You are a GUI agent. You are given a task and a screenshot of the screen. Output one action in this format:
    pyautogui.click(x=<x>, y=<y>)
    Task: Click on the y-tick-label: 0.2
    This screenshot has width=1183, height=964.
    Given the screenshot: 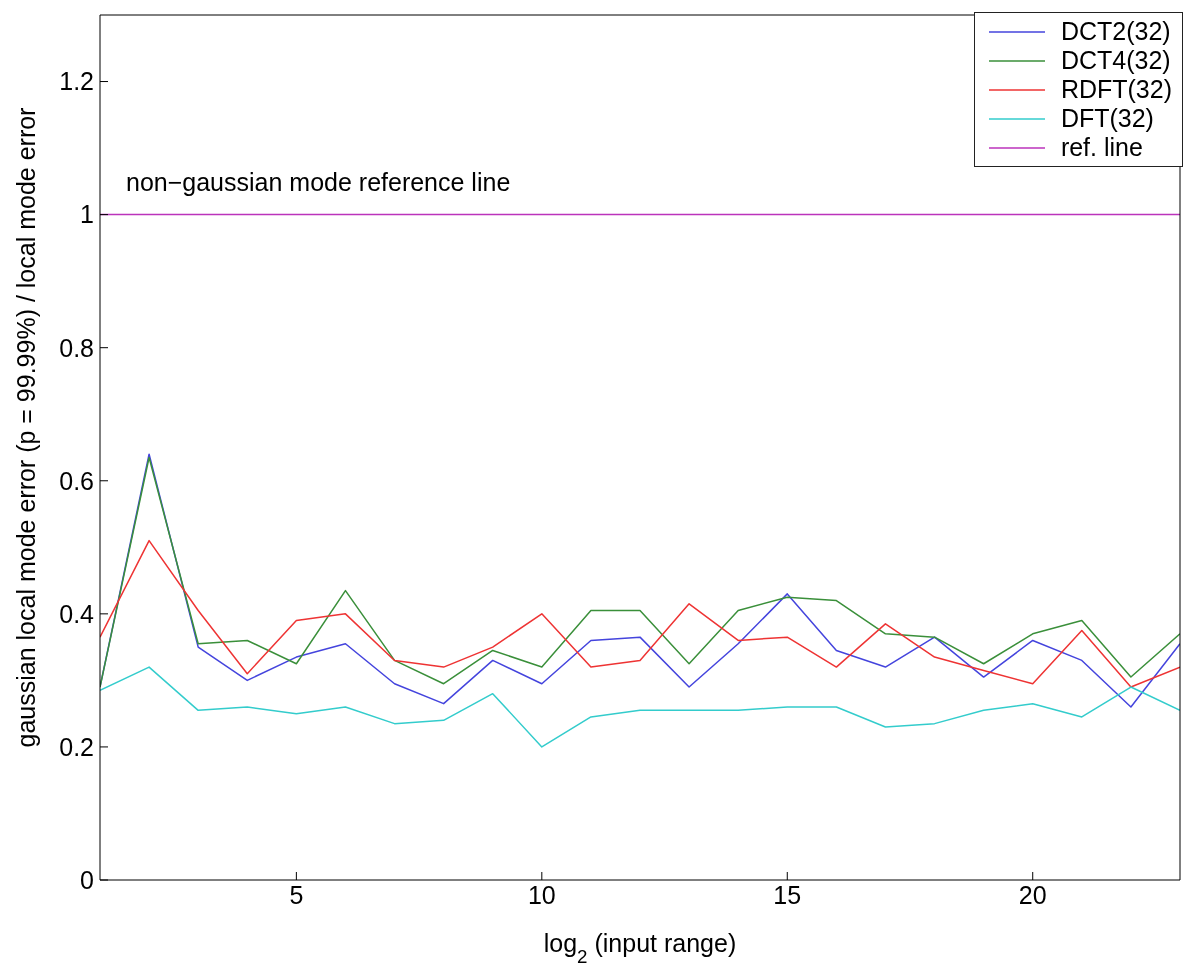 What is the action you would take?
    pyautogui.click(x=76, y=746)
    